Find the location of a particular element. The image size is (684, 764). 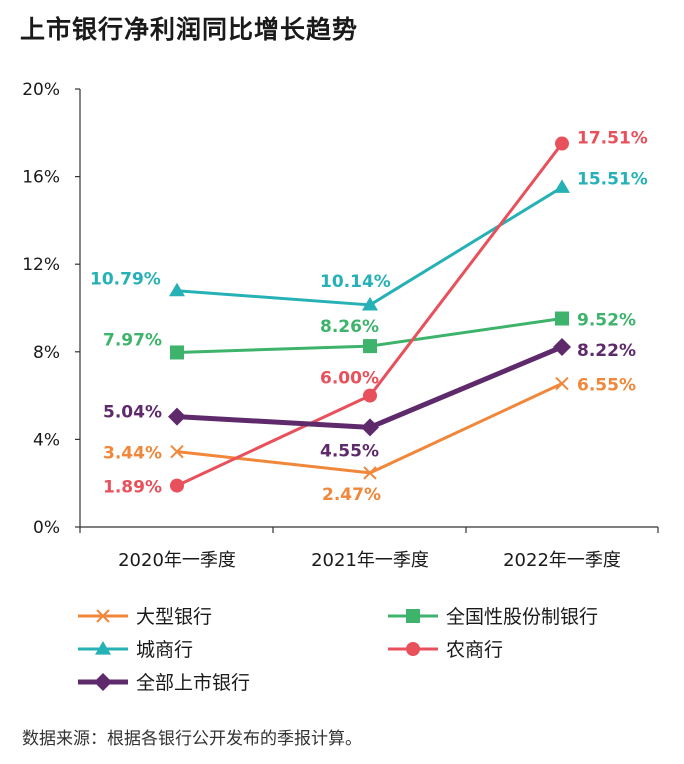

legend-item-rural: 农商行 is located at coordinates (445, 650).